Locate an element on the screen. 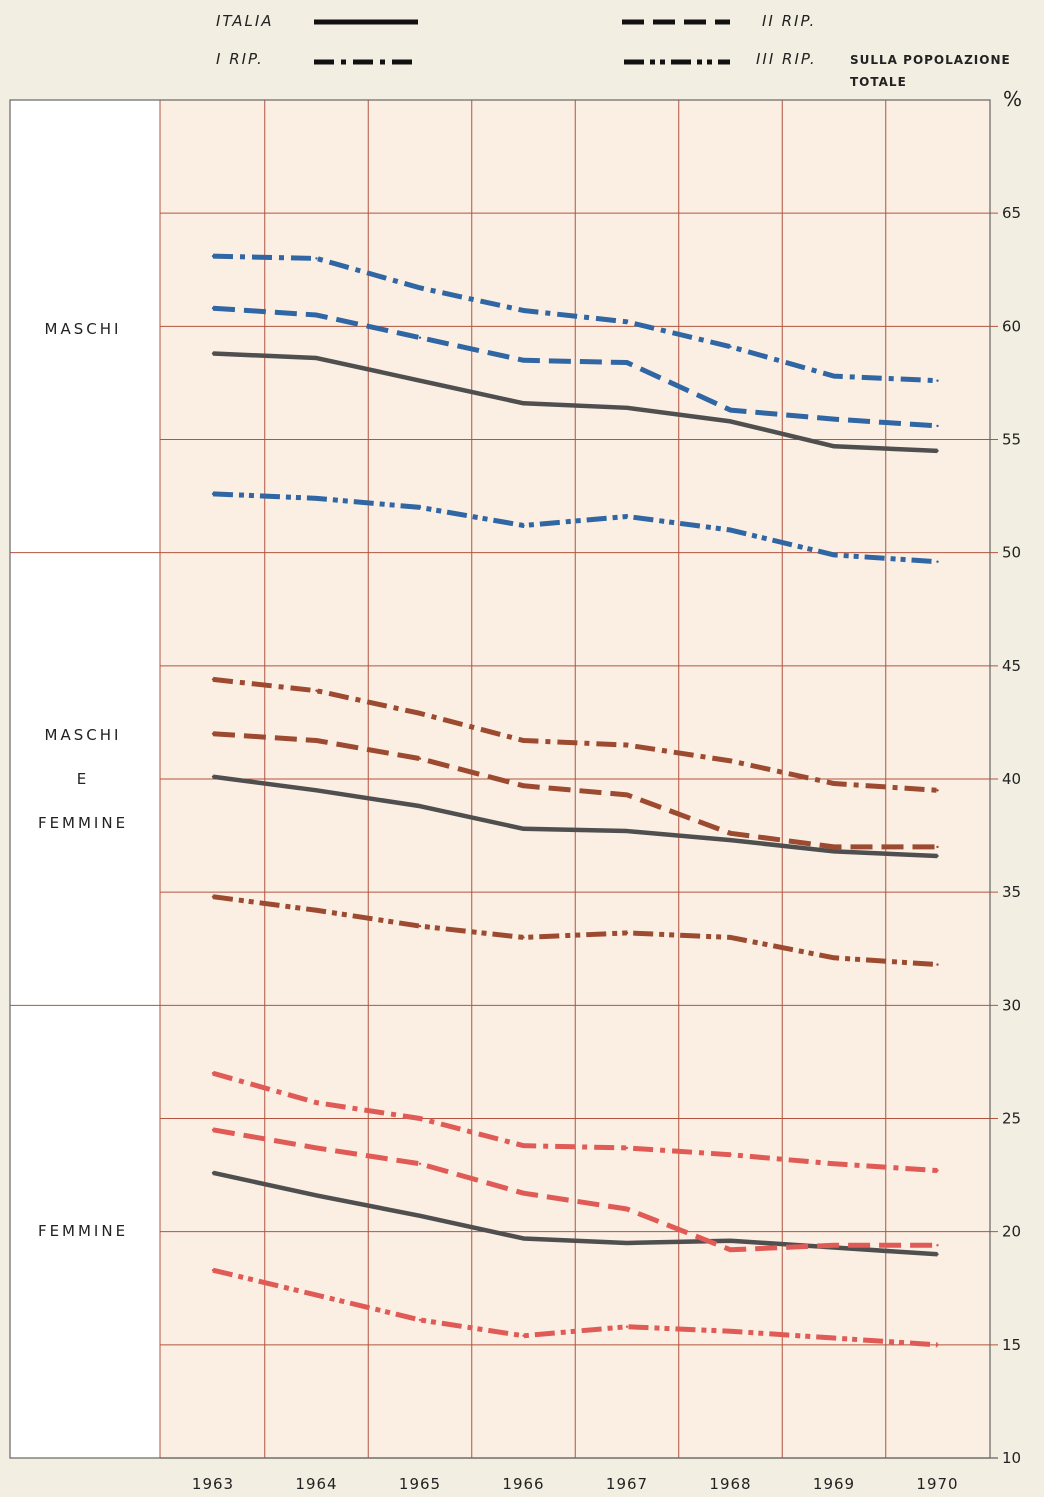 This screenshot has height=1497, width=1044. note-line-1: SULLA POPOLAZIONE is located at coordinates (930, 60).